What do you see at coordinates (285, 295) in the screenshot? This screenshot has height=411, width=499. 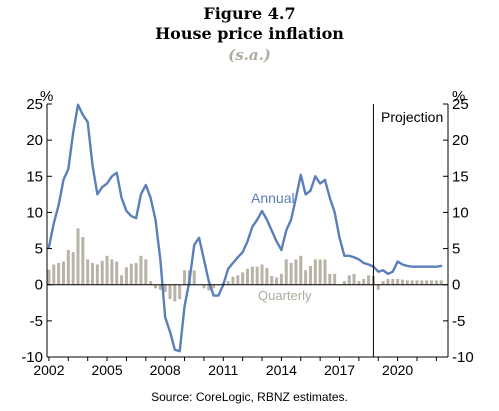 I see `quarterly-series-label: Quarterly` at bounding box center [285, 295].